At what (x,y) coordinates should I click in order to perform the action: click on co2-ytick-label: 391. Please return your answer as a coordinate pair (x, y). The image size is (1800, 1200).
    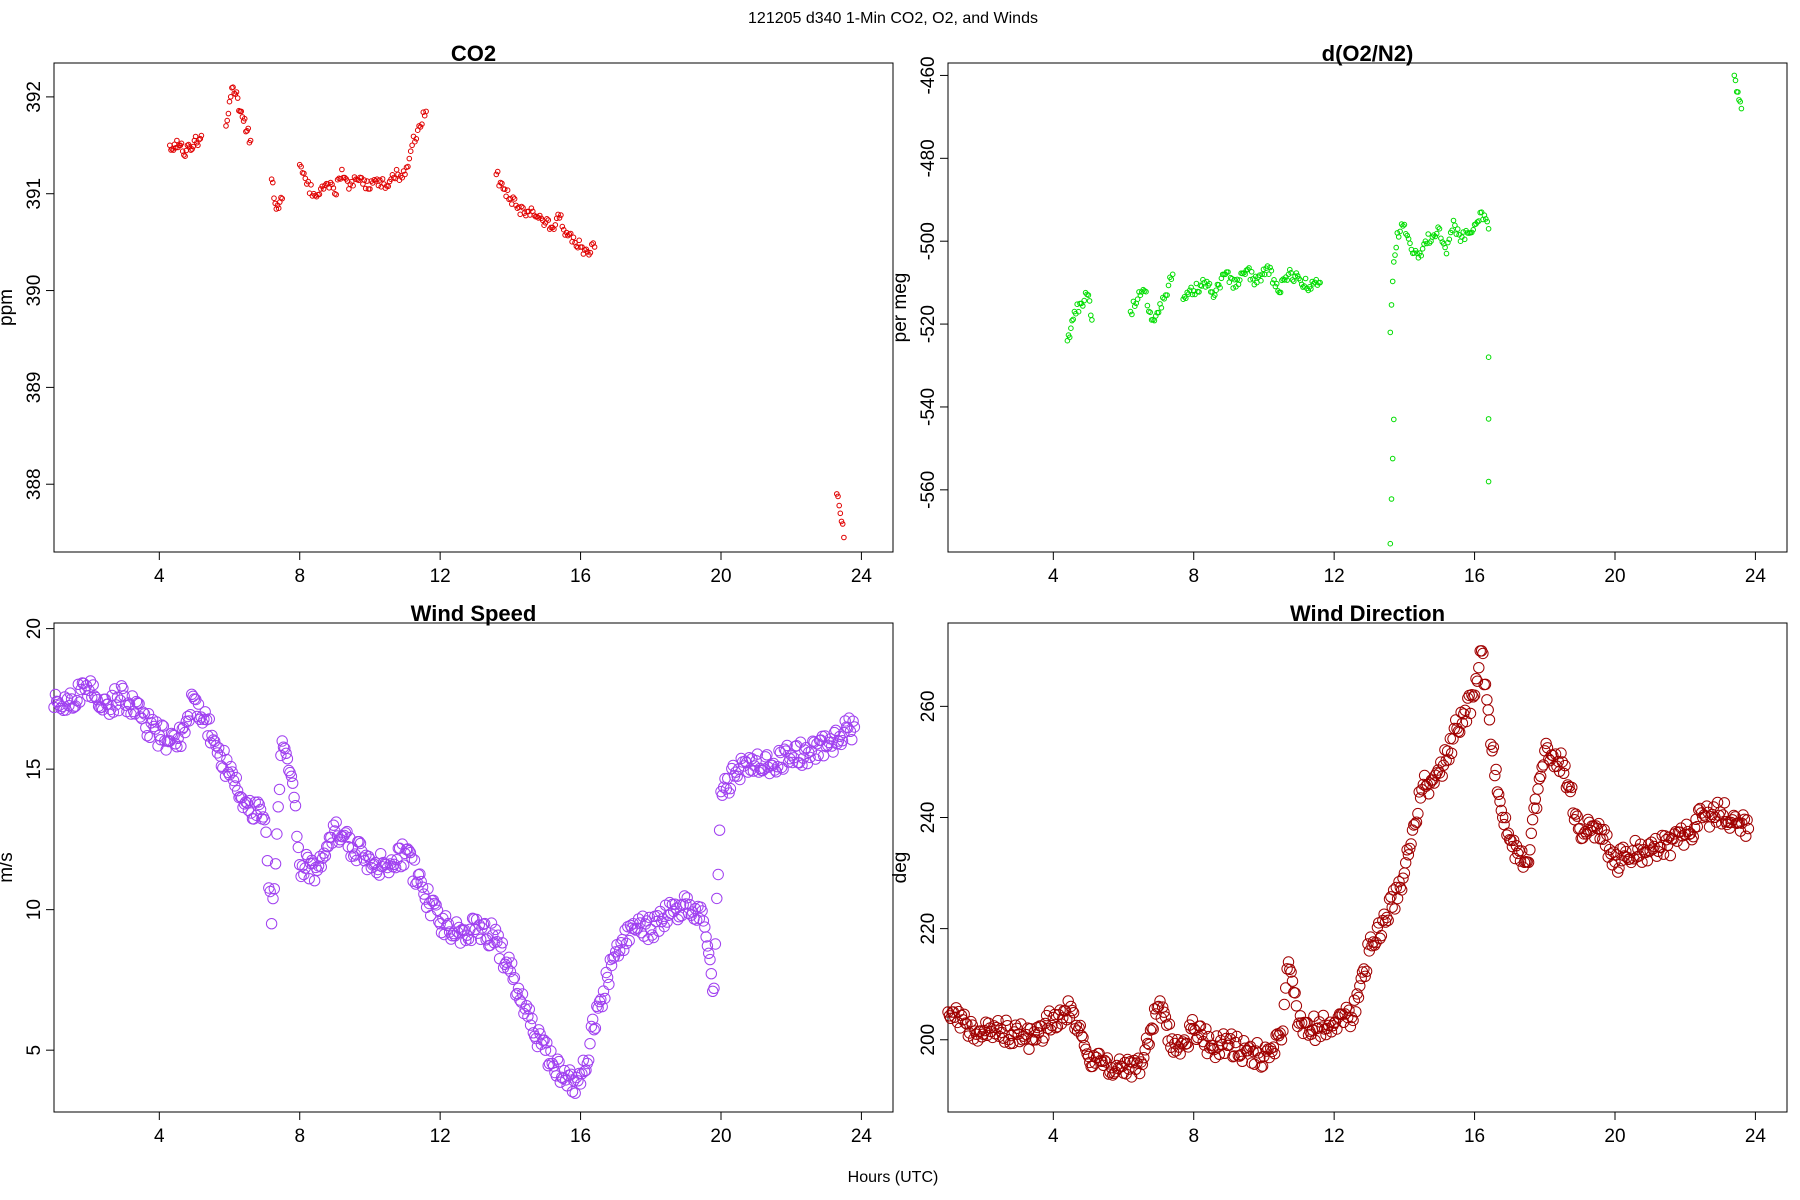
    Looking at the image, I should click on (34, 194).